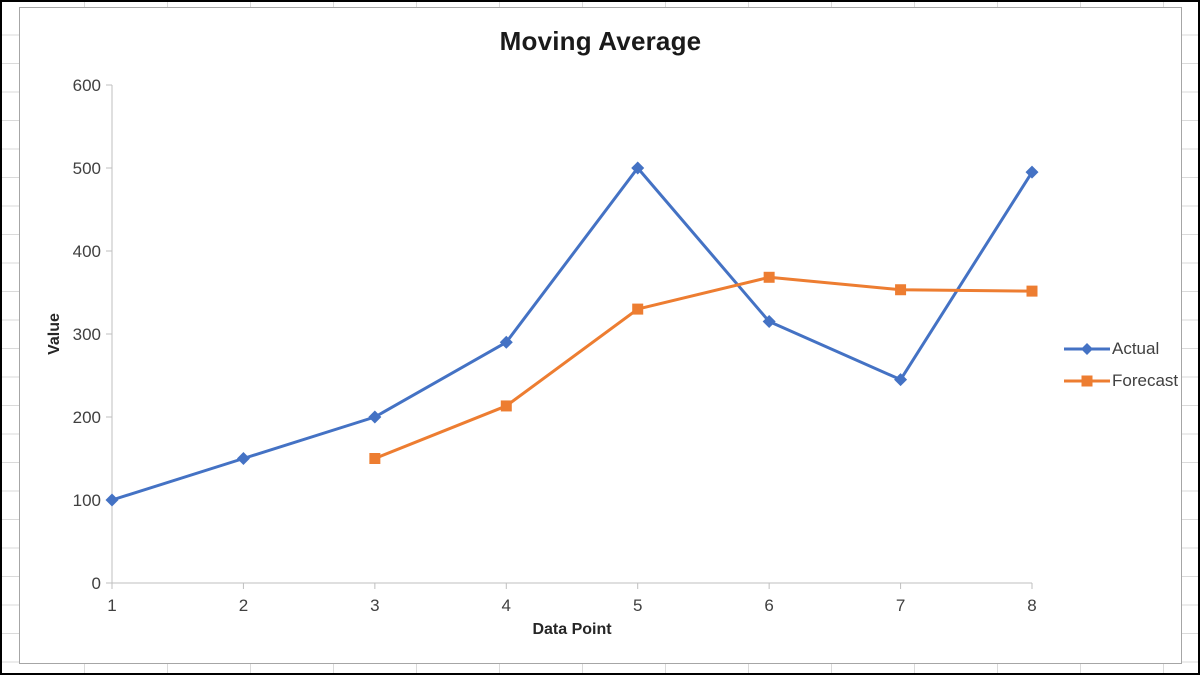  Describe the element at coordinates (87, 85) in the screenshot. I see `y-tick-label: 600` at that location.